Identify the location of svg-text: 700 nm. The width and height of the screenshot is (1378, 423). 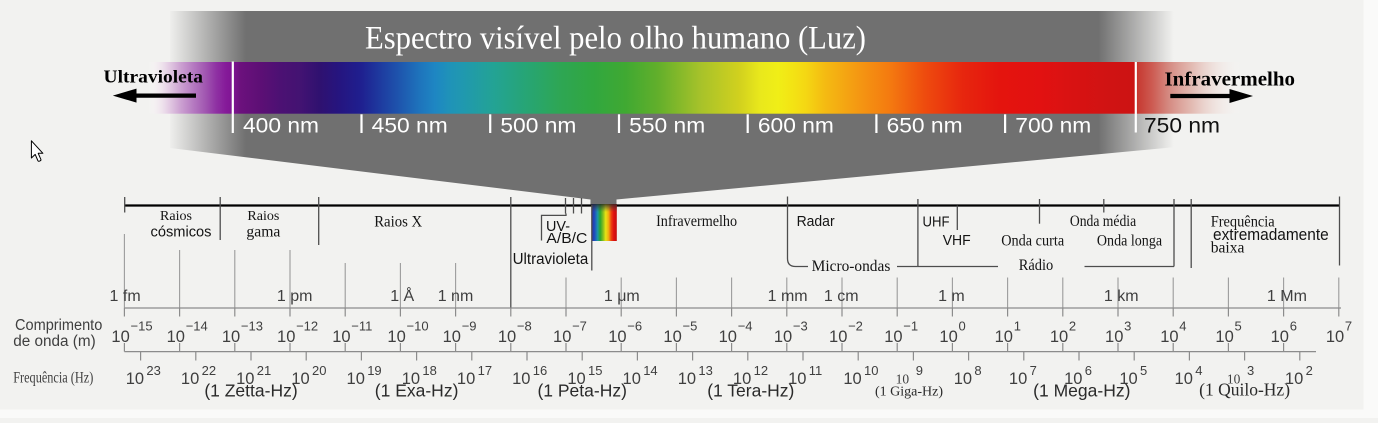
(1053, 125).